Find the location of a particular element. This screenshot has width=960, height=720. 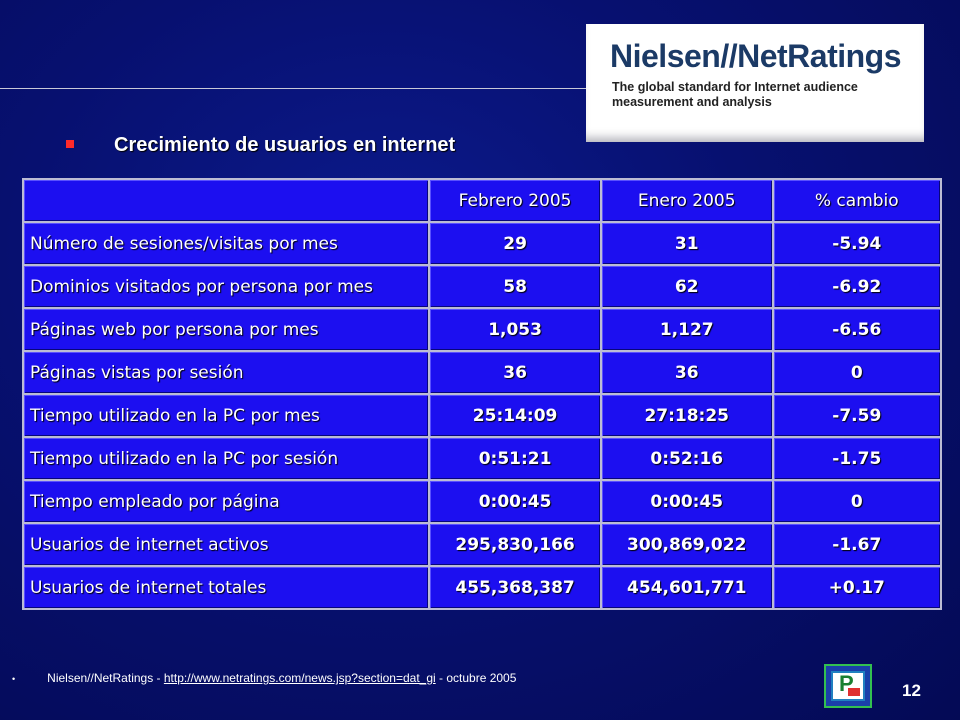

row-value: 31 is located at coordinates (686, 243).